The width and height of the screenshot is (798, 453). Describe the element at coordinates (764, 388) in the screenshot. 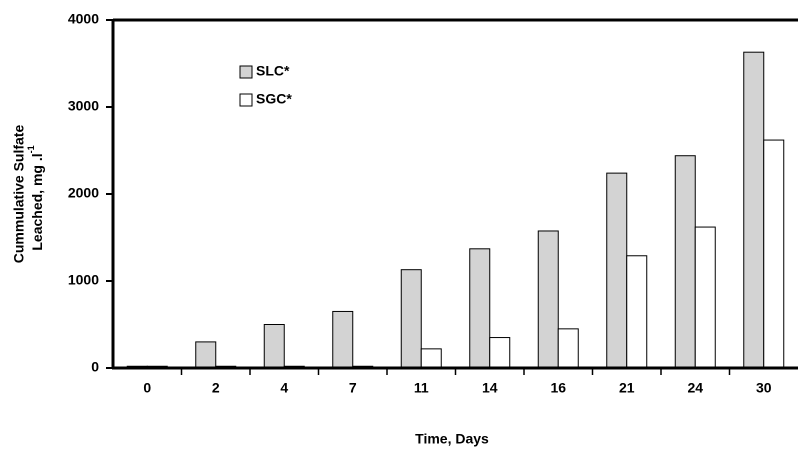

I see `x-tick-label: 30` at that location.